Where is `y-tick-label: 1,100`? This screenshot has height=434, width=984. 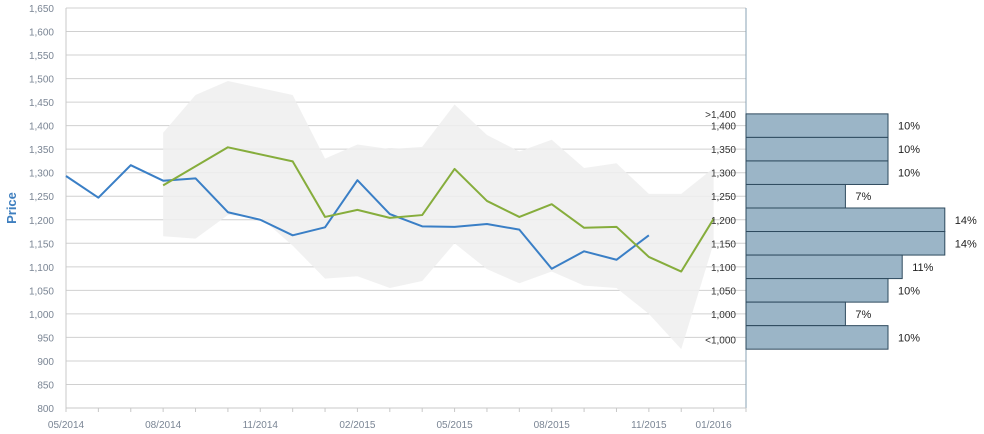
y-tick-label: 1,100 is located at coordinates (41, 268).